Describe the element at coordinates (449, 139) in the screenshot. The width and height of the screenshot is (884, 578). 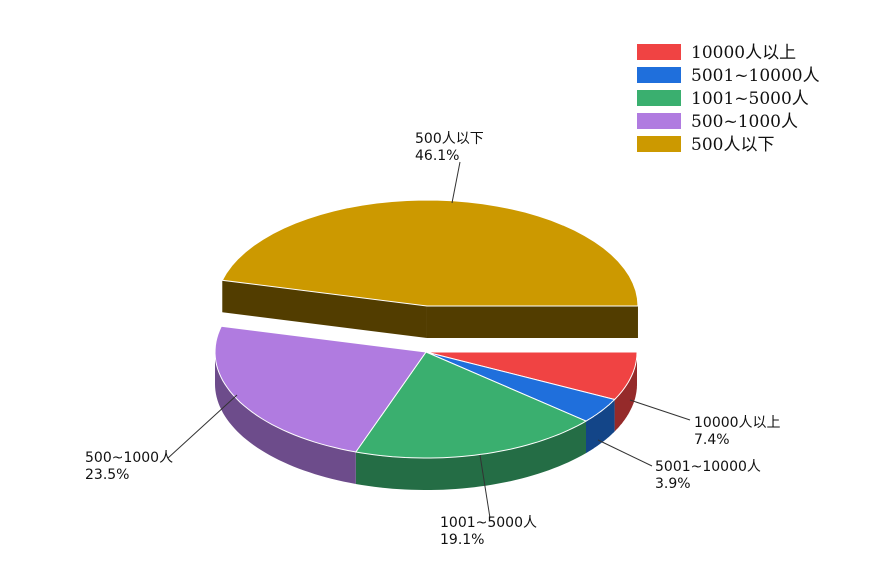
I see `data-label-category: 500人以下` at that location.